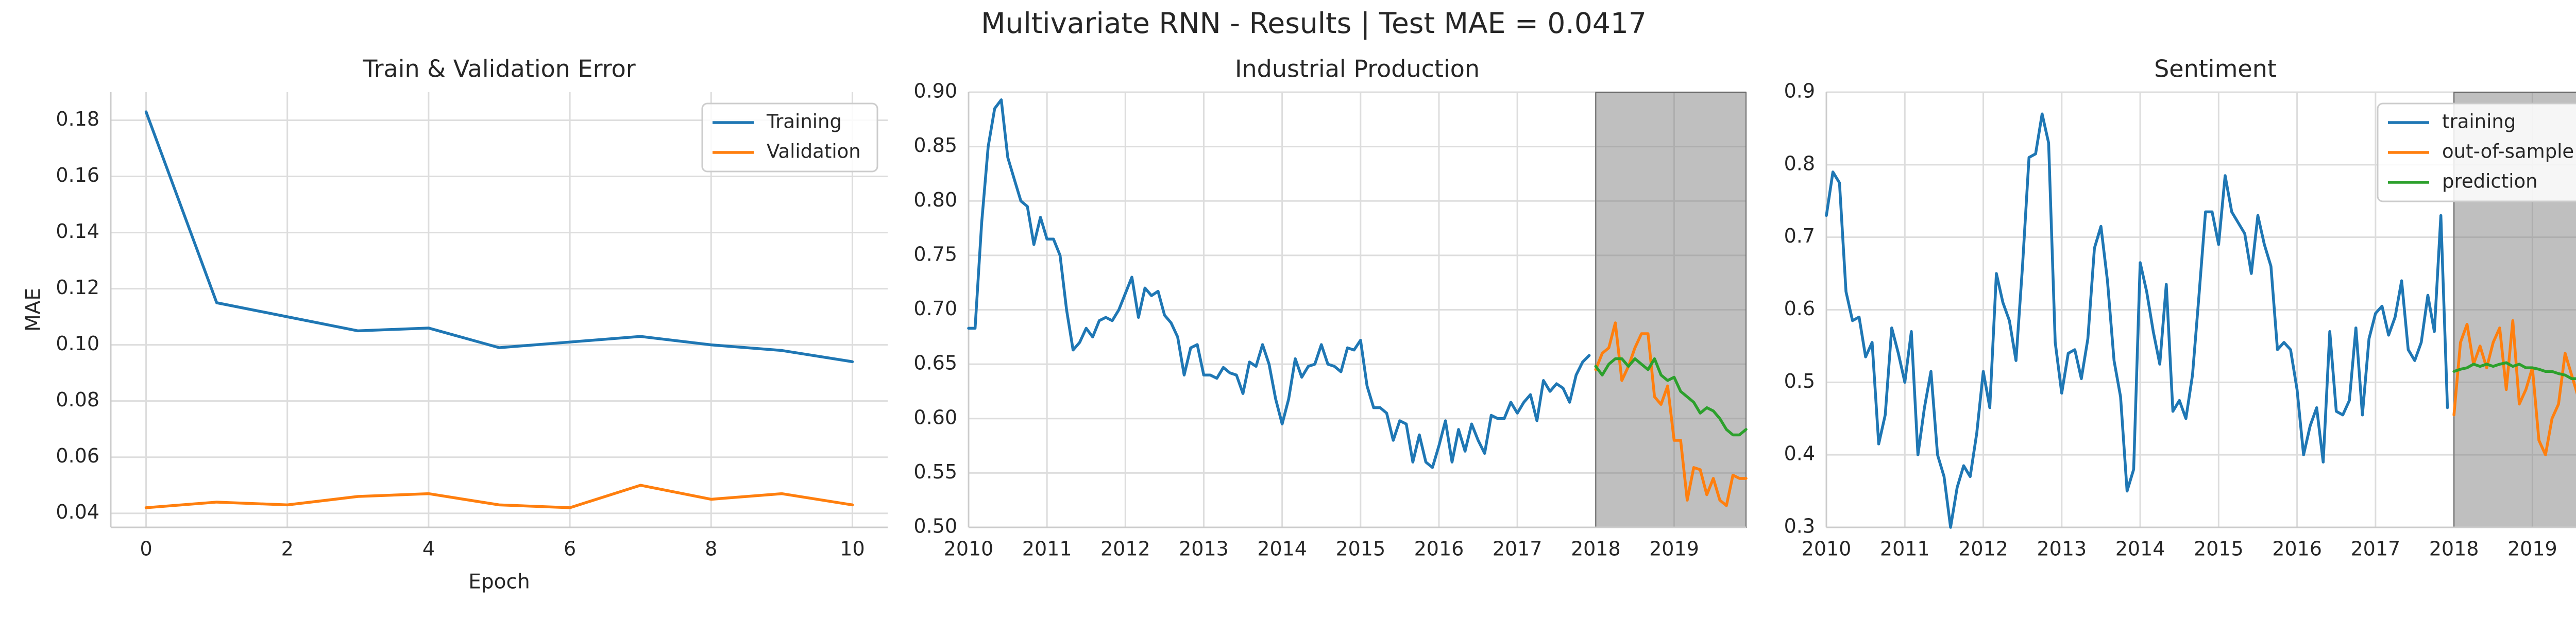 The width and height of the screenshot is (2576, 618). Describe the element at coordinates (1799, 526) in the screenshot. I see `y-tick-label: 0.3` at that location.